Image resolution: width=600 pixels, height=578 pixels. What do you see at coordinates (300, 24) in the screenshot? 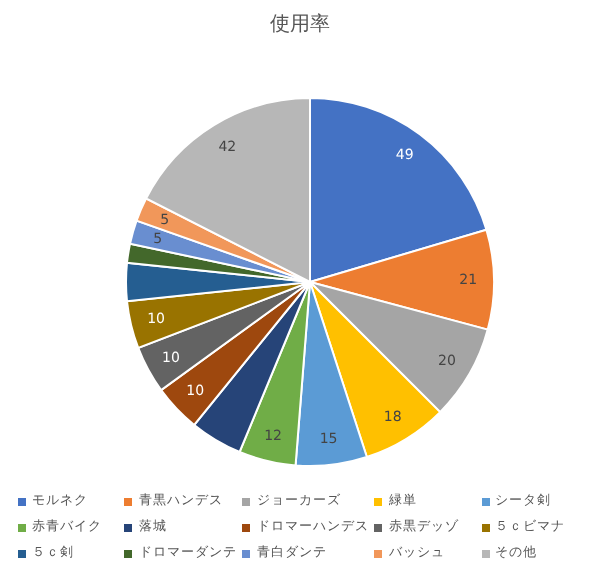
I see `chart-title: 使用率` at bounding box center [300, 24].